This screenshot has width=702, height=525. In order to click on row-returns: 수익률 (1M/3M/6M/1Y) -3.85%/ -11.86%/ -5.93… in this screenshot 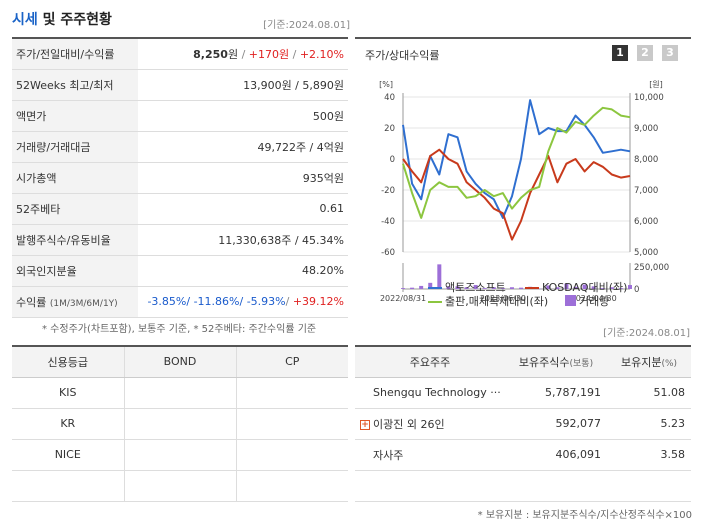, I will do `click(180, 302)`.